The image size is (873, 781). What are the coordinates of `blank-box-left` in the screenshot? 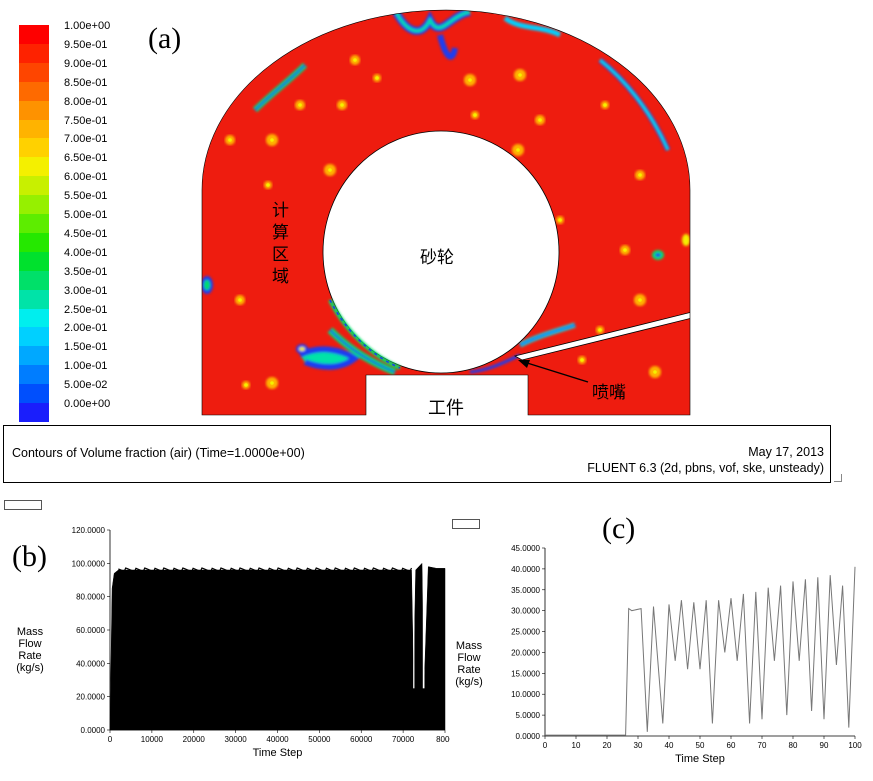 It's located at (23, 505).